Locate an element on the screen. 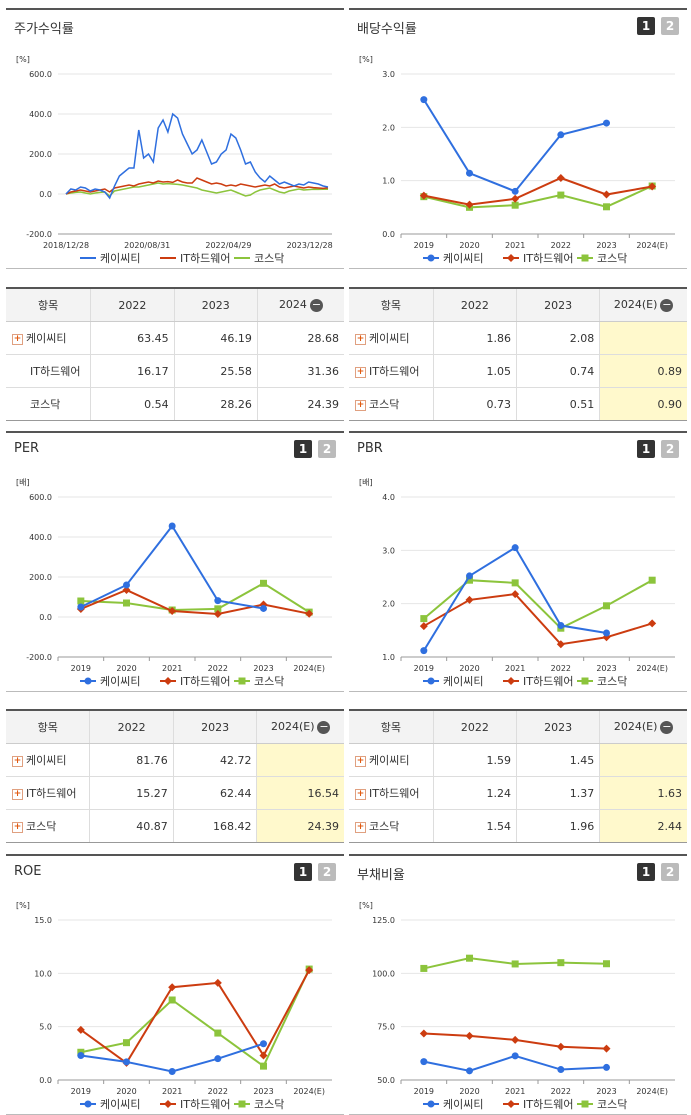  row-label: IT하드웨어 is located at coordinates (48, 371).